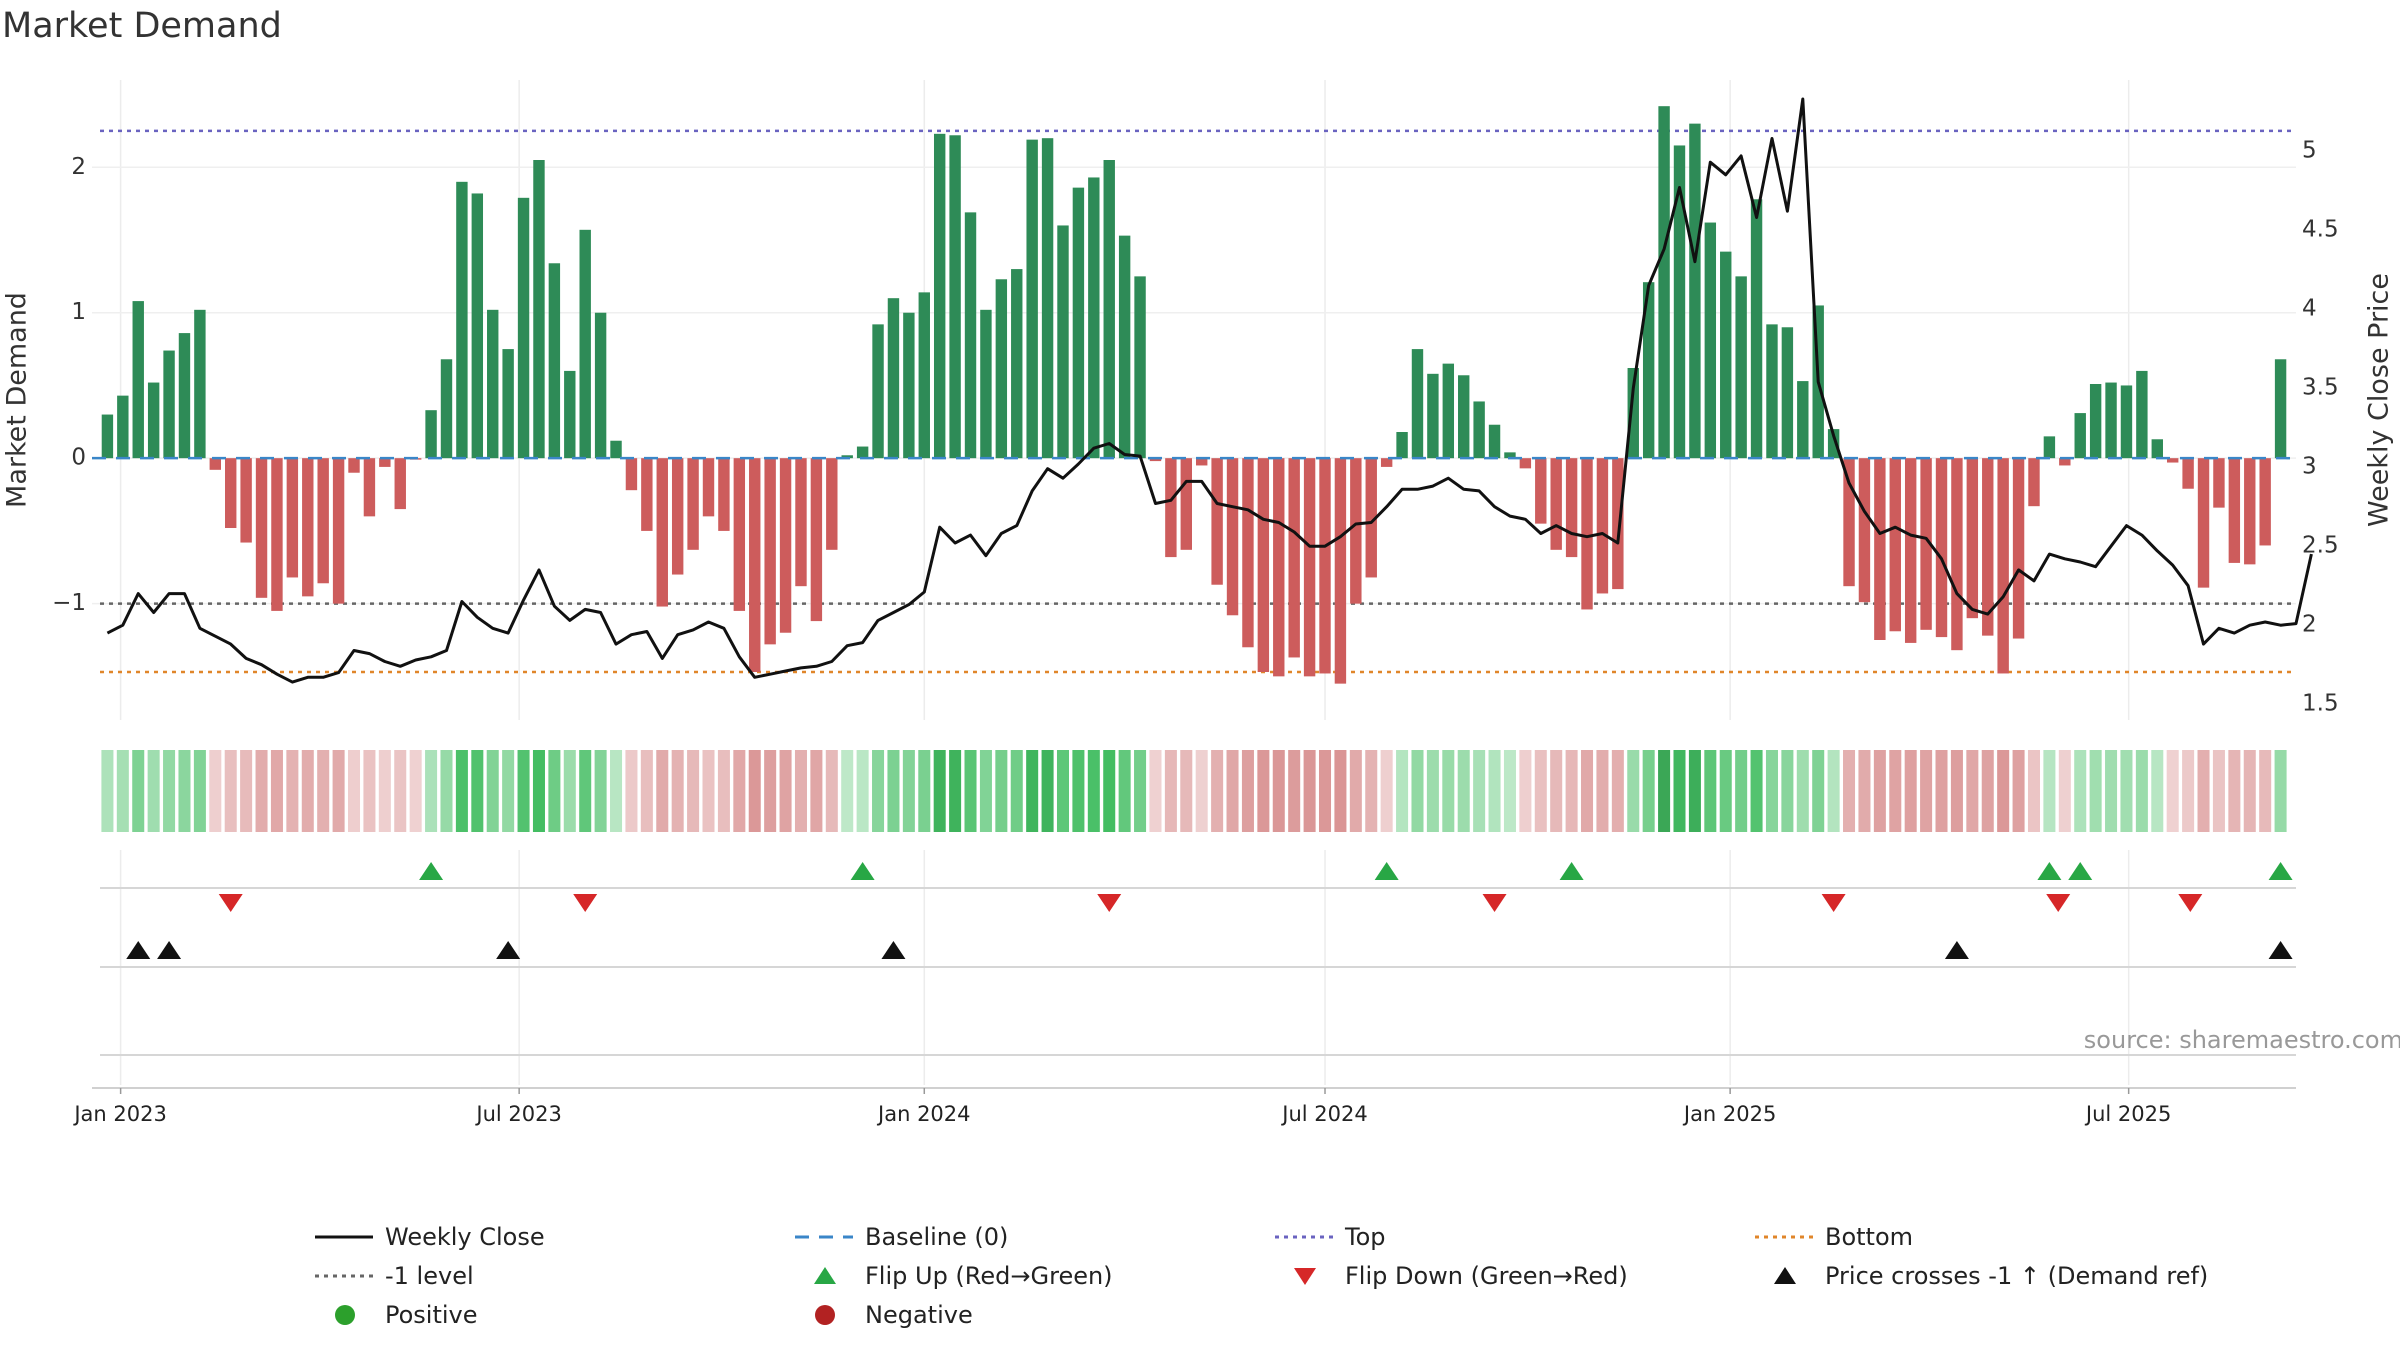 The height and width of the screenshot is (1354, 2400). I want to click on heat-strip, so click(1193, 791).